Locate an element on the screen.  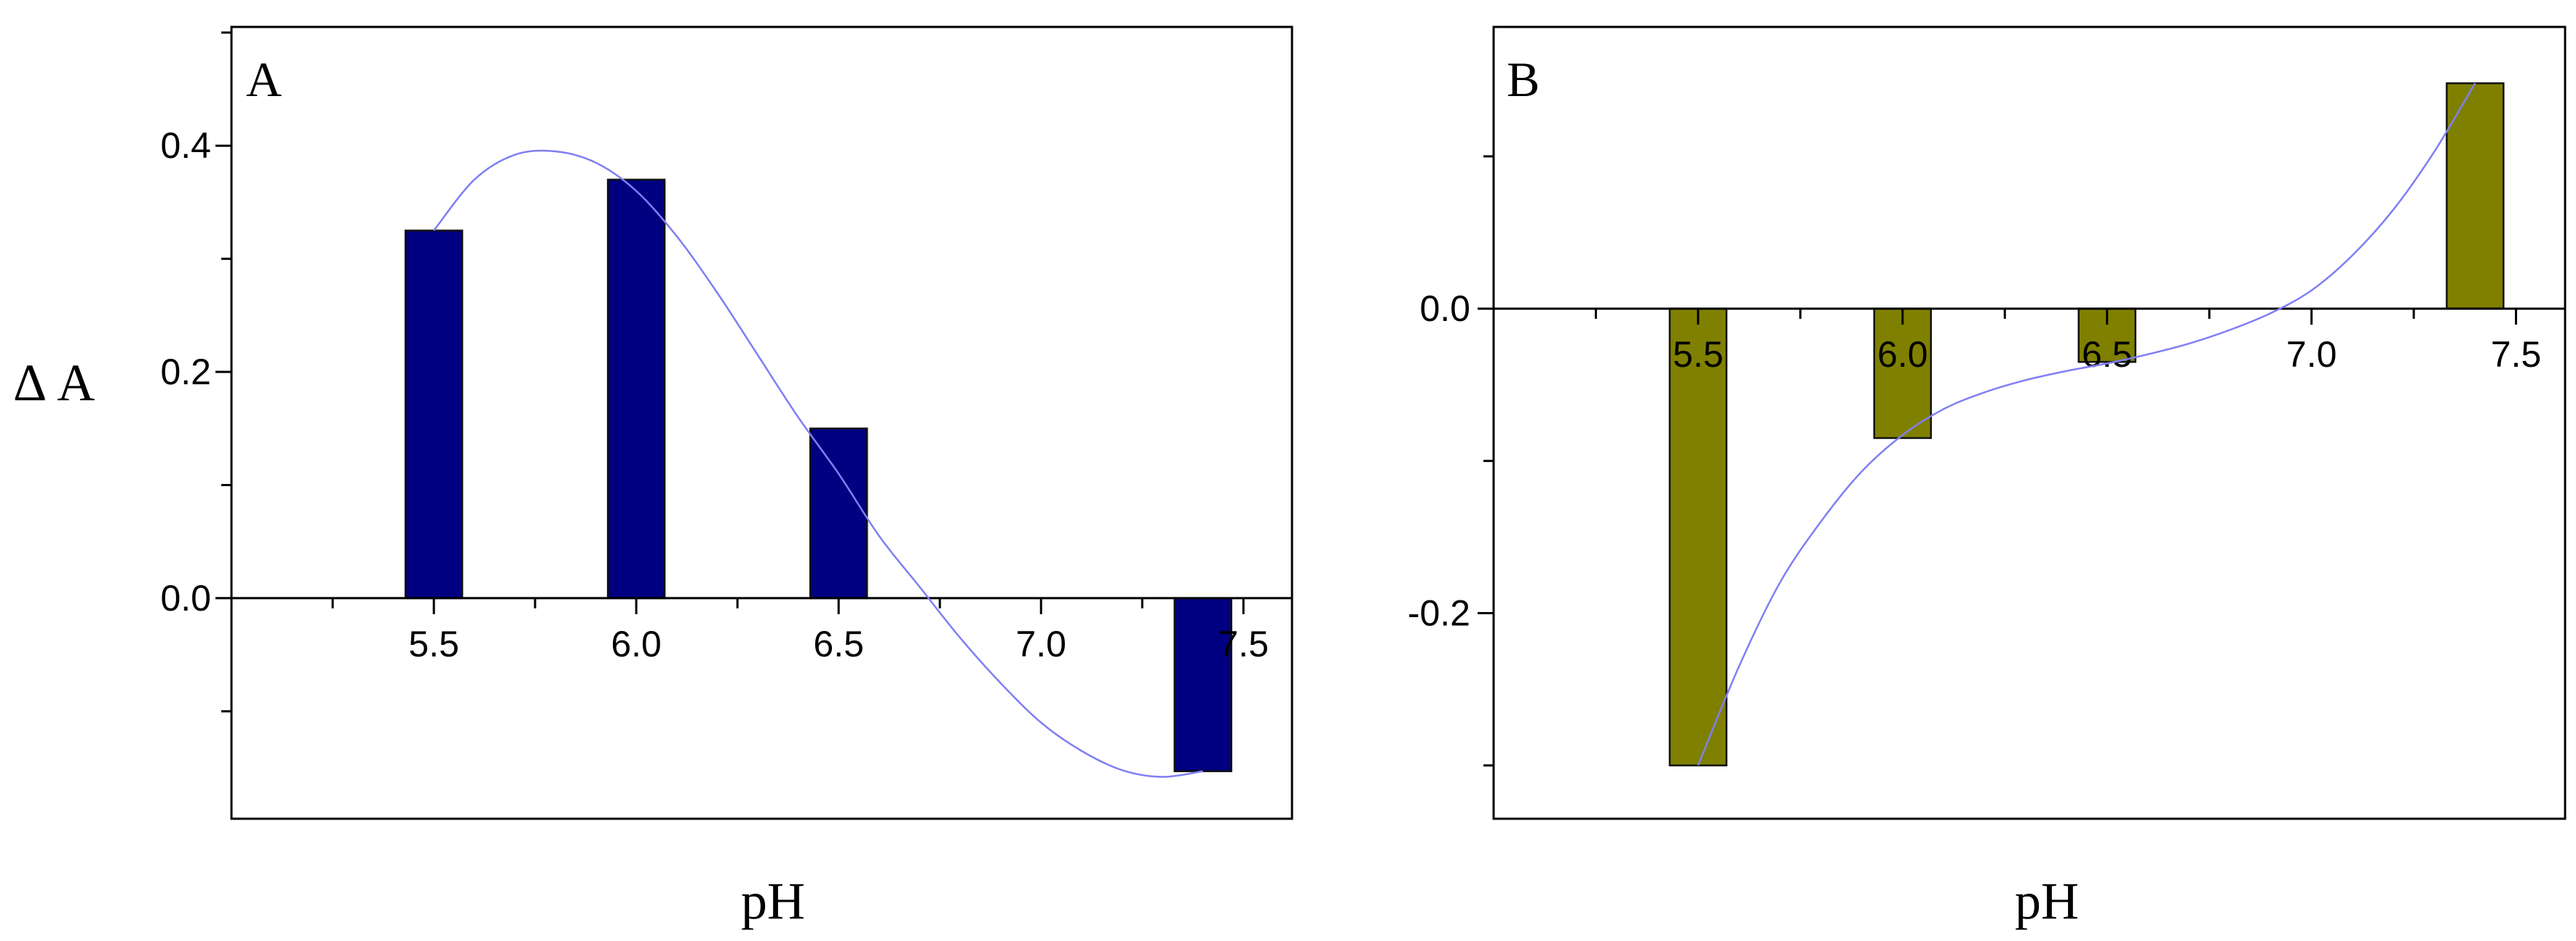
panel-b-x-tick-label: 6.0 is located at coordinates (1902, 354).